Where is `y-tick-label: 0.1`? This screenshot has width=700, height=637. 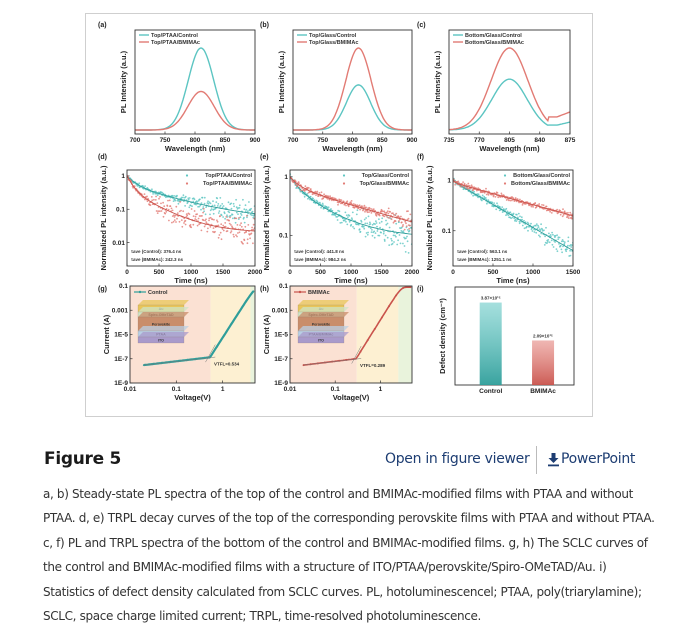
y-tick-label: 0.1 is located at coordinates (446, 231).